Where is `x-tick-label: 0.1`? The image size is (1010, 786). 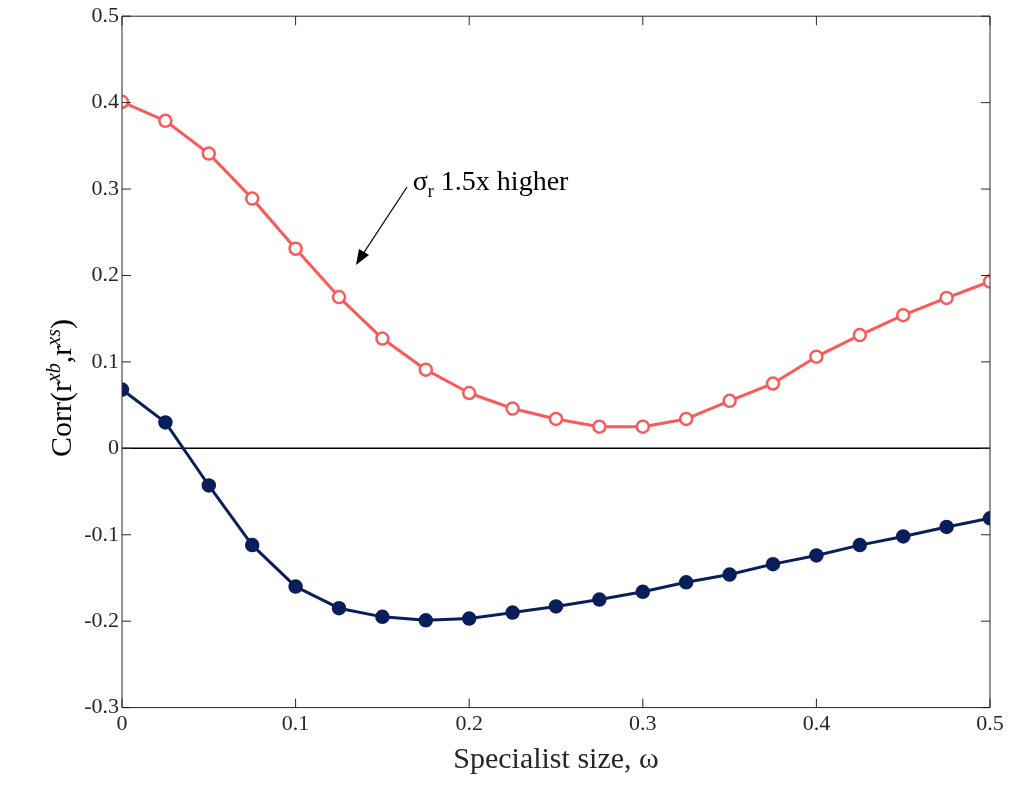
x-tick-label: 0.1 is located at coordinates (295, 722).